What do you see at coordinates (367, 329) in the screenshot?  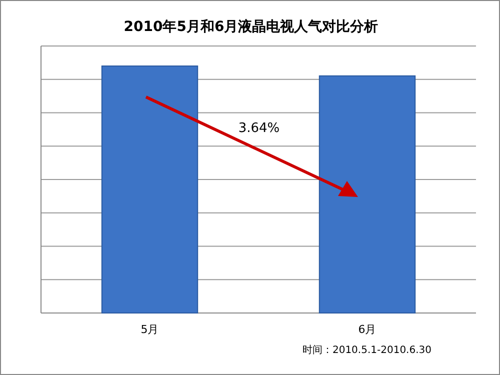 I see `x-tick-label: 6月` at bounding box center [367, 329].